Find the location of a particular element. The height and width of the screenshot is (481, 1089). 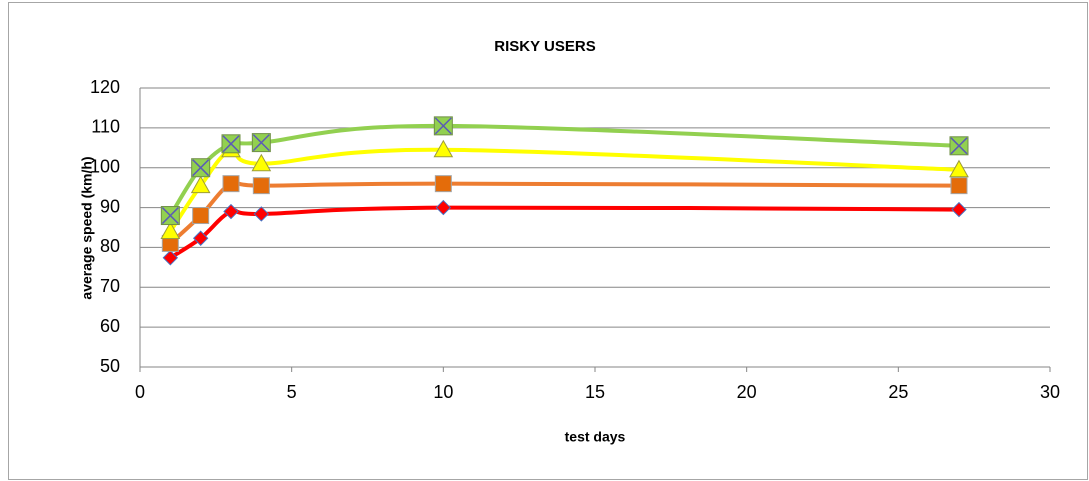

series-line is located at coordinates (564, 190).